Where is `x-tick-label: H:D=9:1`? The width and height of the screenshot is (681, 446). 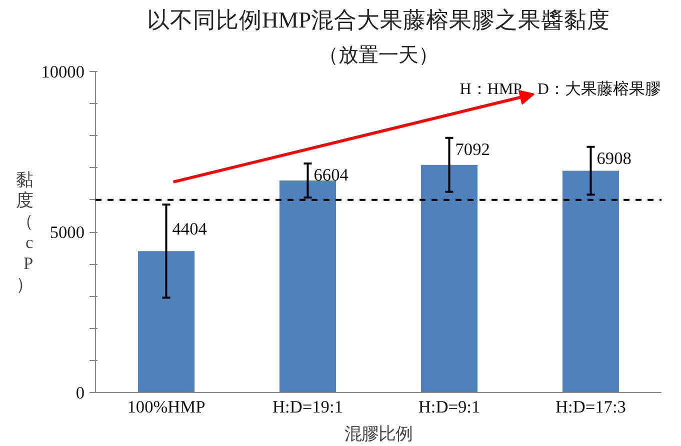
x-tick-label: H:D=9:1 is located at coordinates (449, 407).